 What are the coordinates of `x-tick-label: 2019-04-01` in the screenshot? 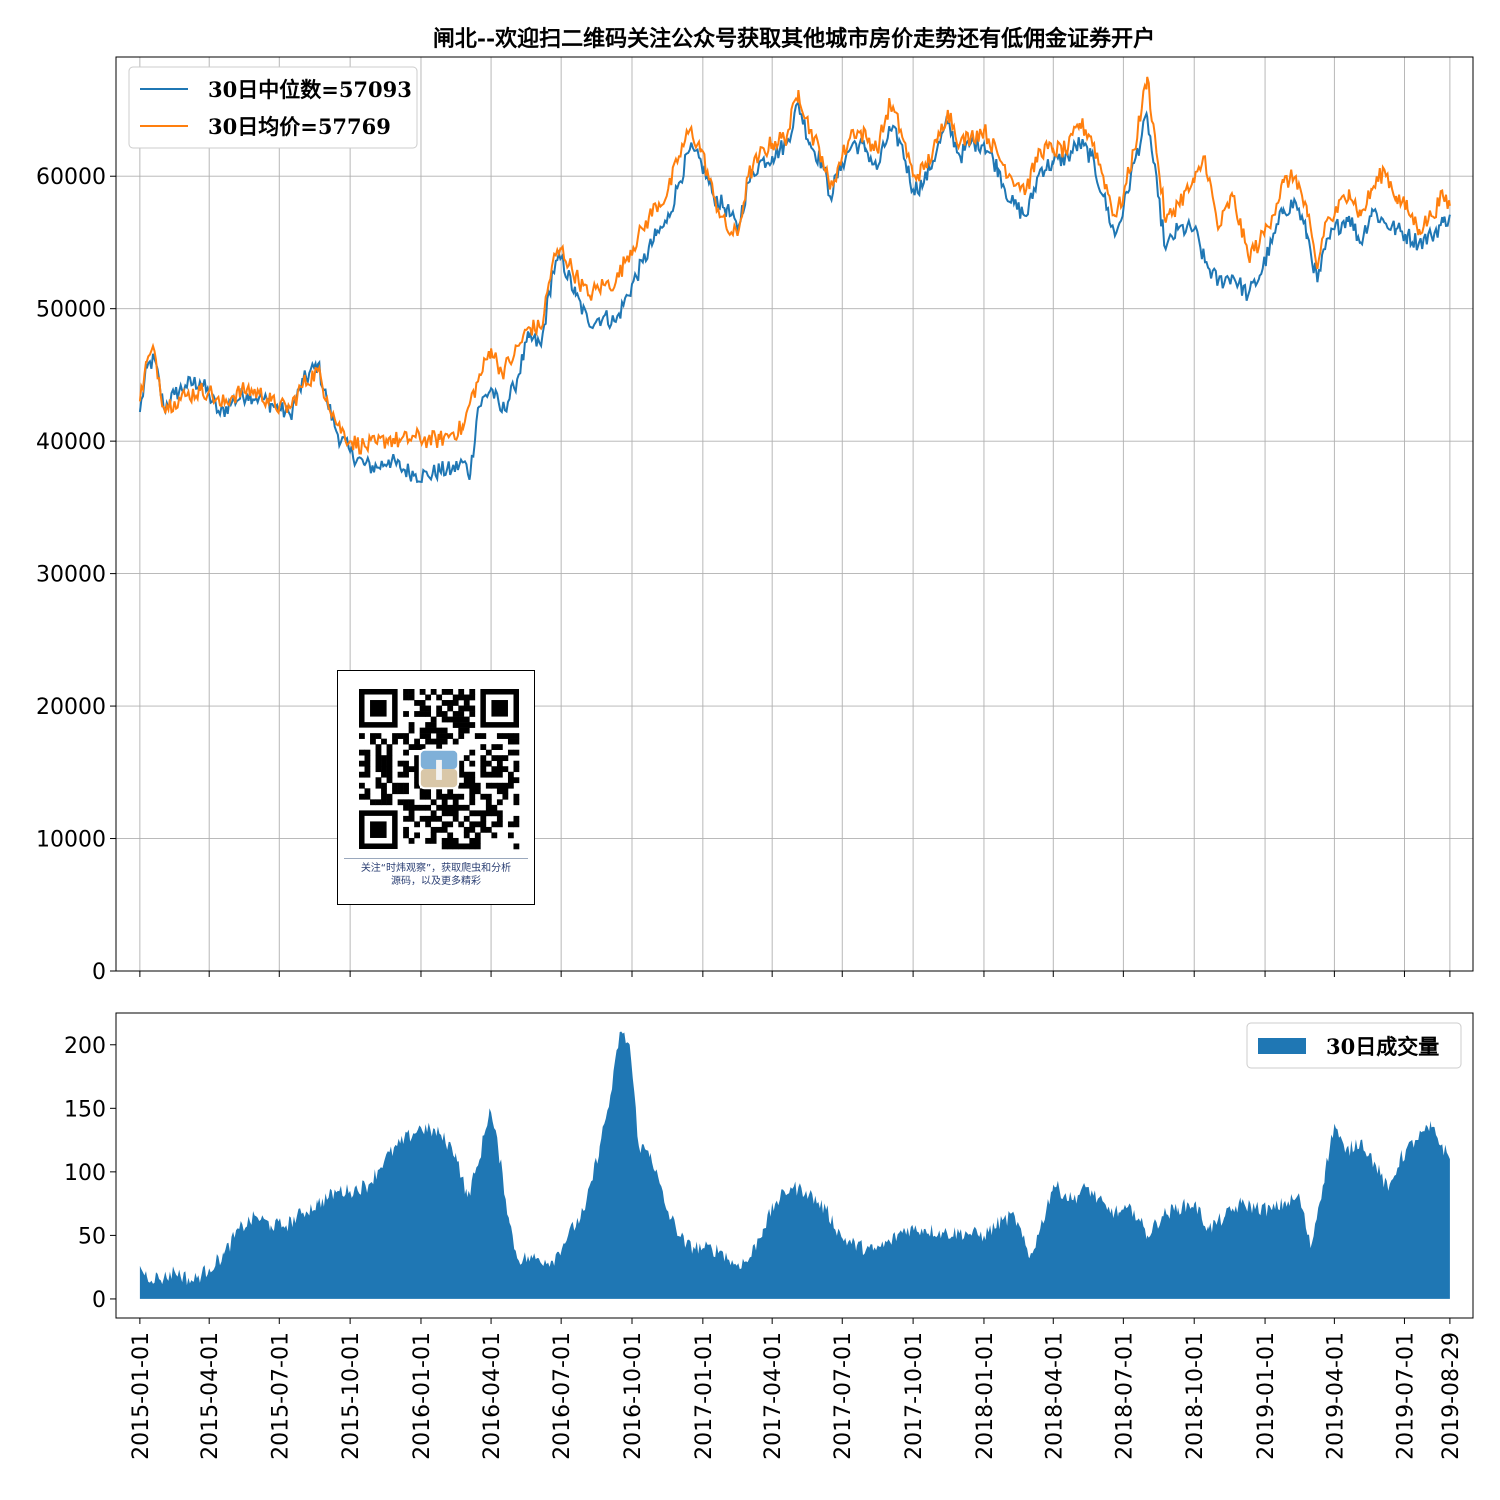 It's located at (1335, 1396).